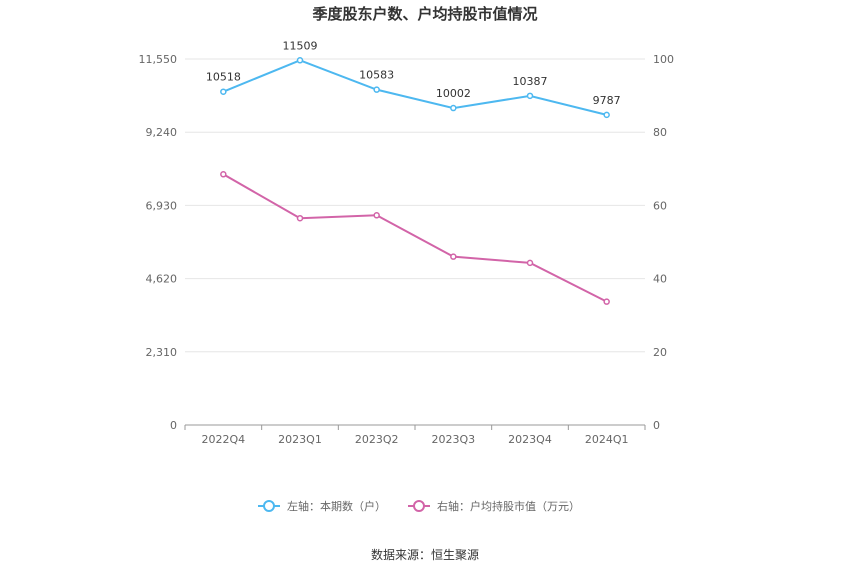 The height and width of the screenshot is (575, 850). I want to click on x-tick-label: 2023Q3, so click(454, 439).